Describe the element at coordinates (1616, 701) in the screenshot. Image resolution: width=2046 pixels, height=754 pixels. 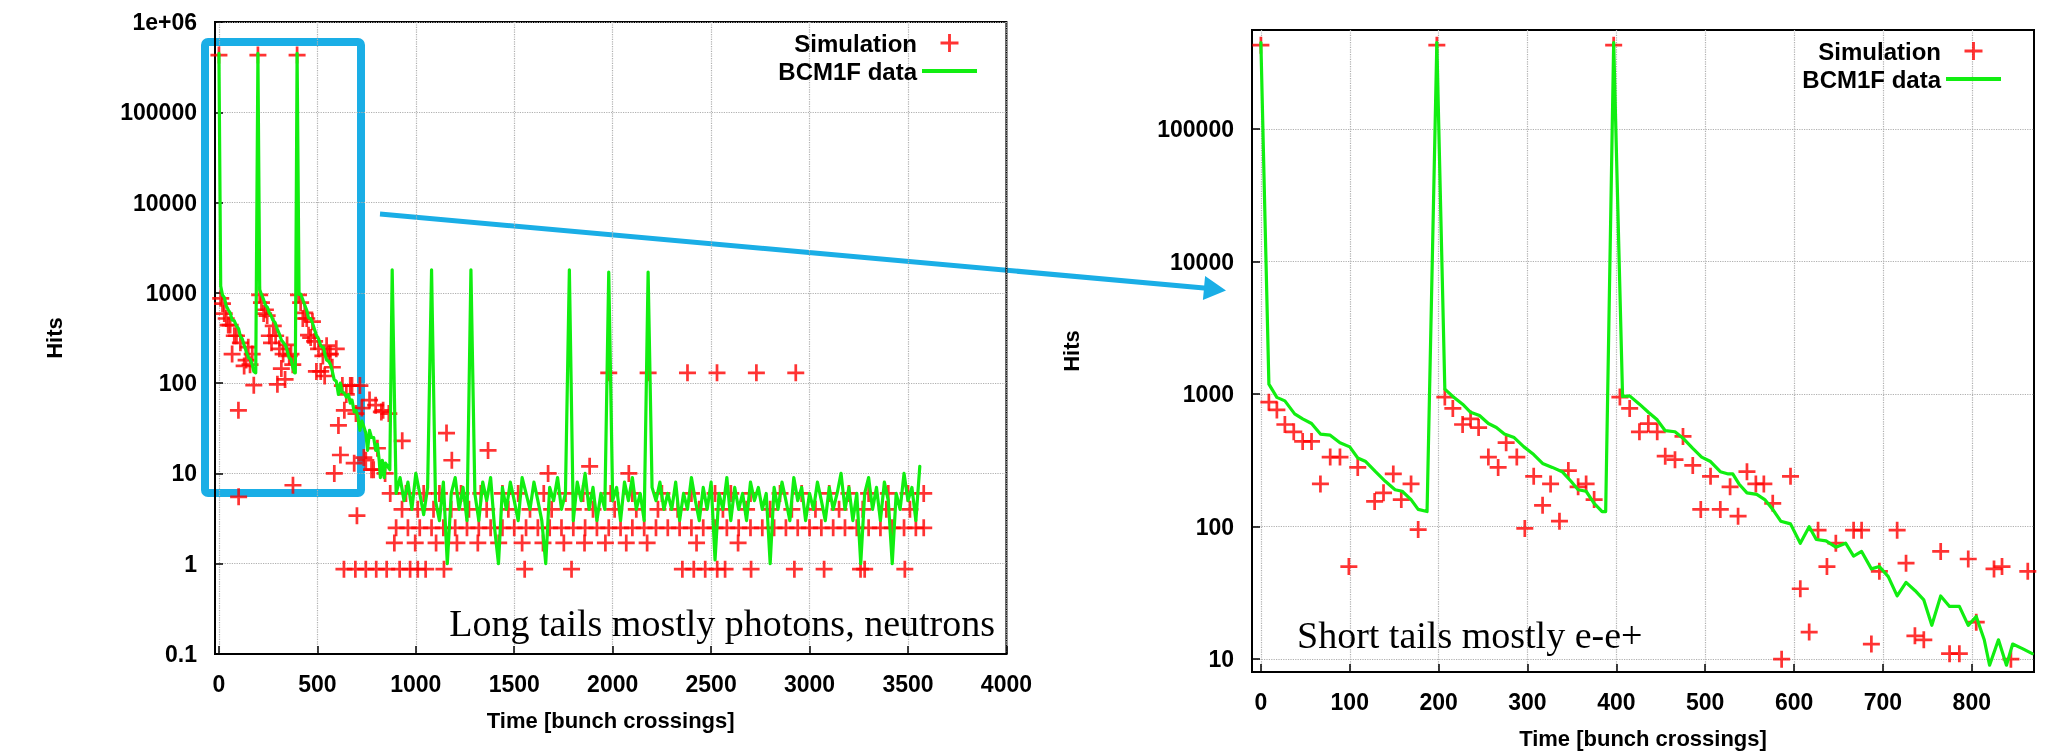
I see `x-tick-label: 400` at that location.